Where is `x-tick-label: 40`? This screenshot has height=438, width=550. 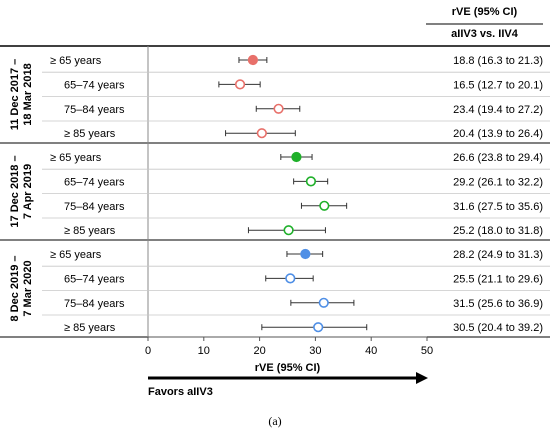
x-tick-label: 40 is located at coordinates (371, 351).